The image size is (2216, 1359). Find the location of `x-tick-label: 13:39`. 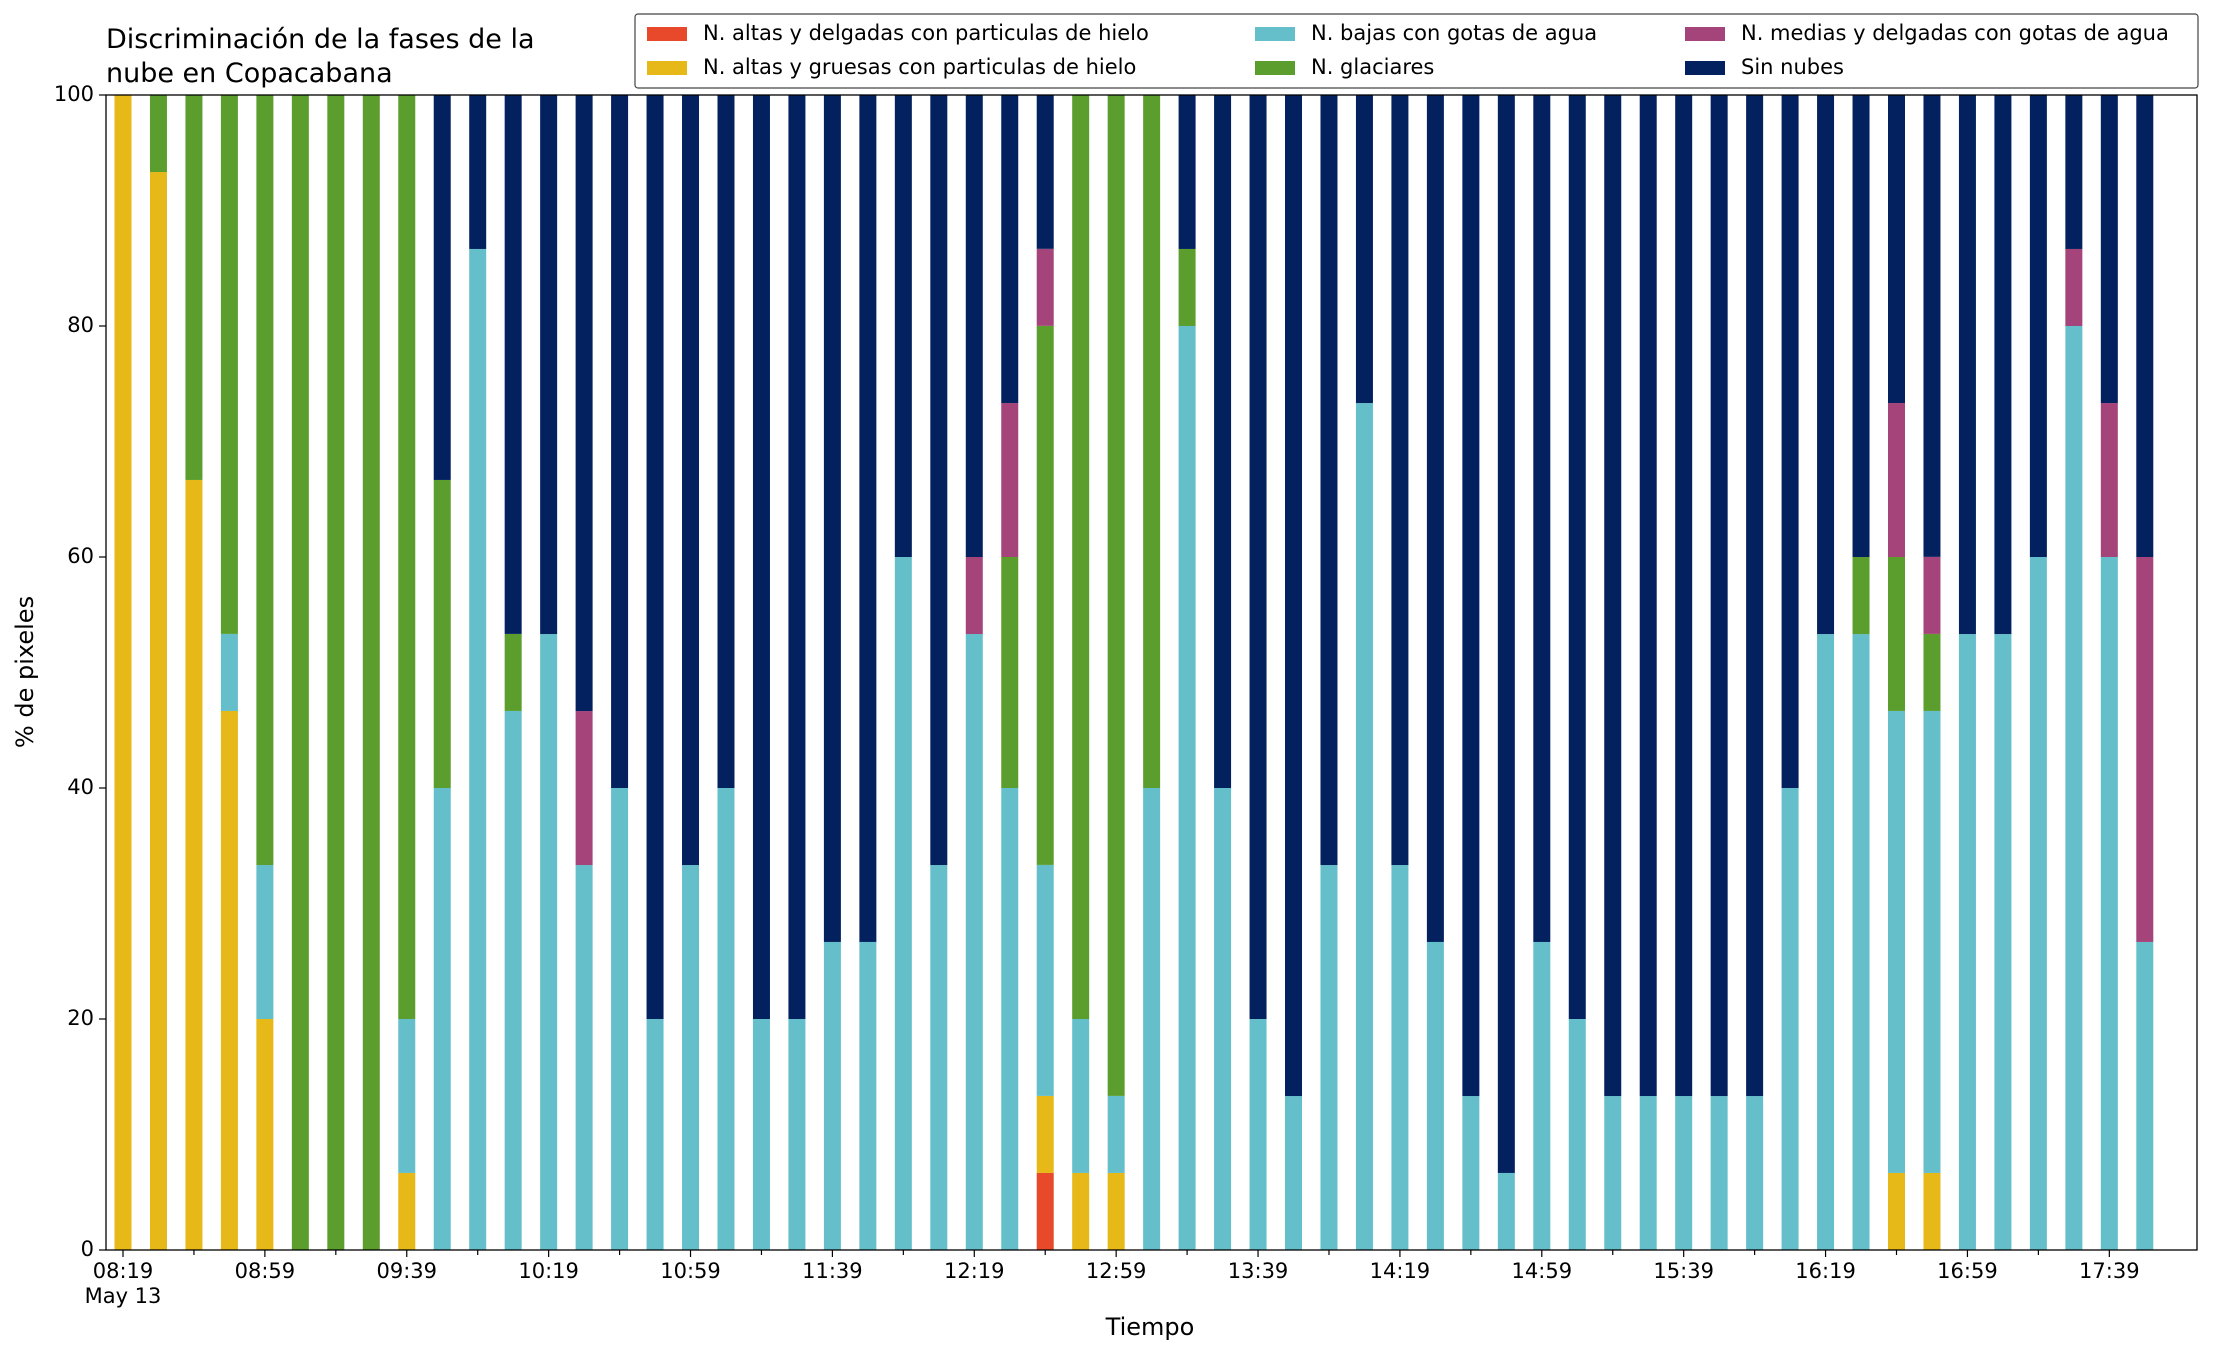

x-tick-label: 13:39 is located at coordinates (1258, 1271).